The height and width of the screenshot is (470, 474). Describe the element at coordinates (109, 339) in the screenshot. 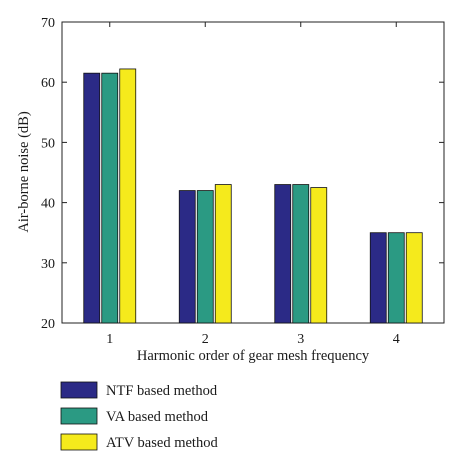

I see `x-tick-label: 1` at that location.